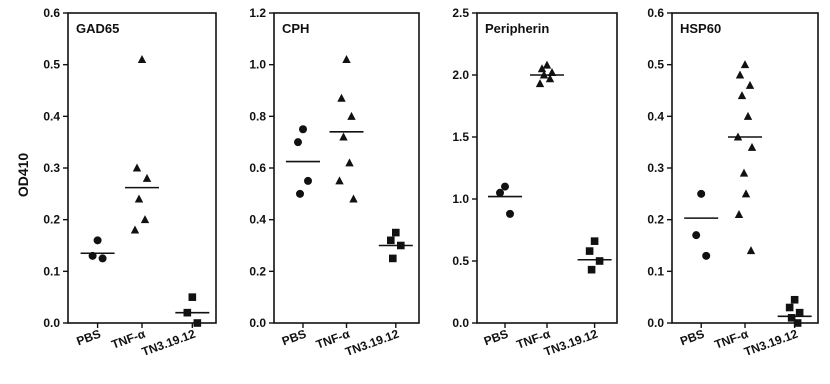 The image size is (830, 384). Describe the element at coordinates (460, 13) in the screenshot. I see `y-tick-label: 2.5` at that location.